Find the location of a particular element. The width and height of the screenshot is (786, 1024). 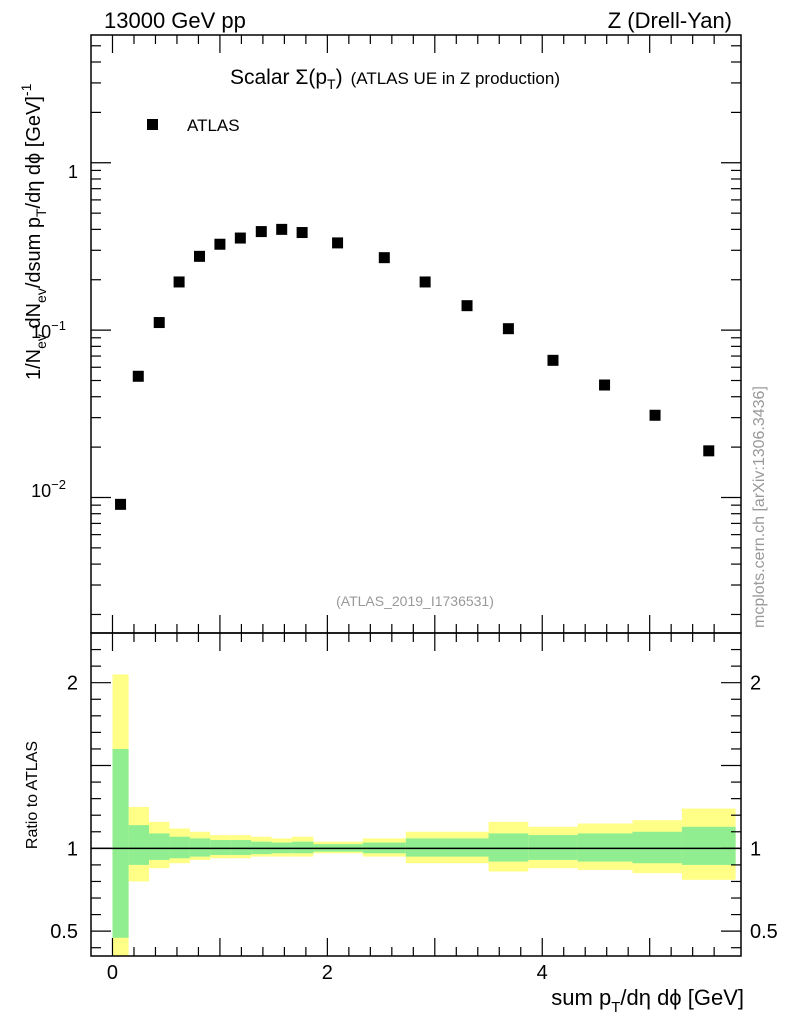

ratio-ytick-label-left-2: 2 is located at coordinates (72, 684).